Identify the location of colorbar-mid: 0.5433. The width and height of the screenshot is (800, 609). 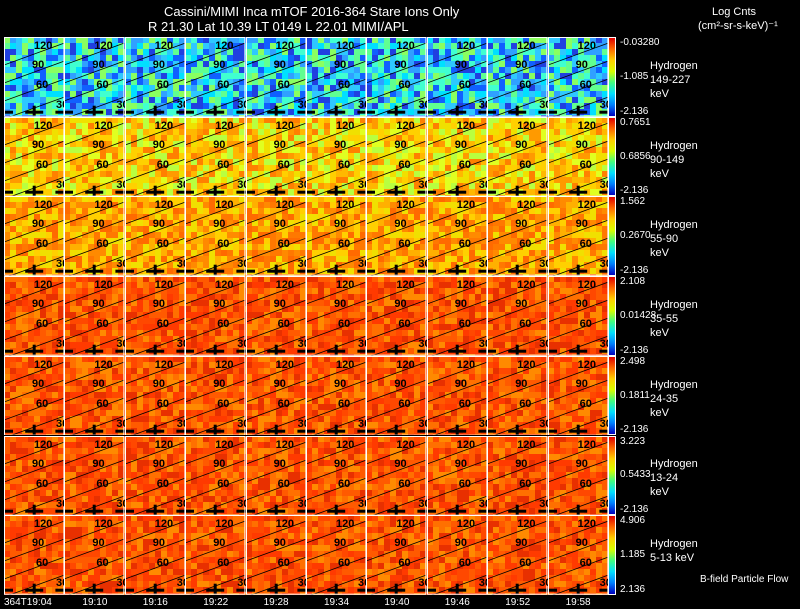
(635, 475).